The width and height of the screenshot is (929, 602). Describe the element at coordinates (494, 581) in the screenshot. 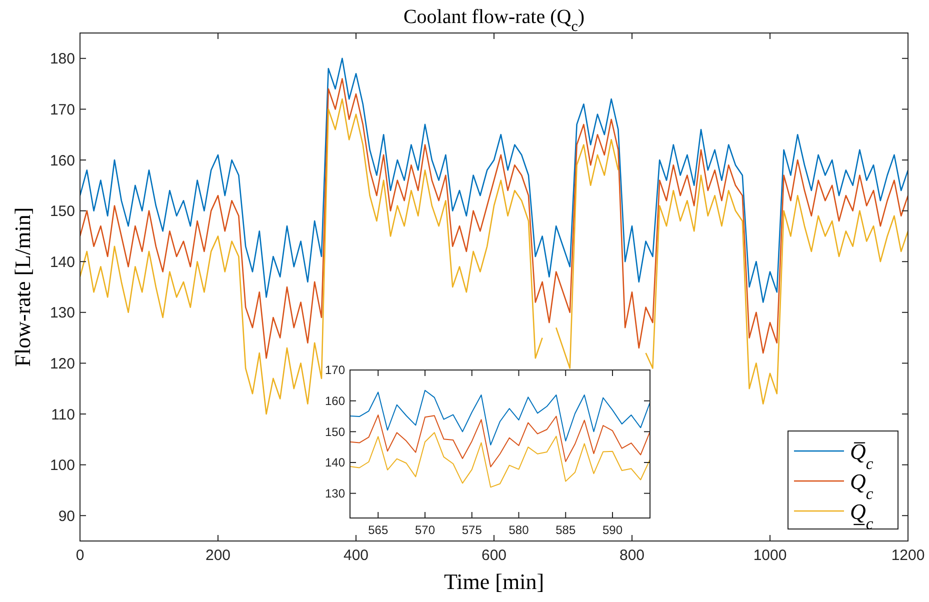

I see `x-axis-title: Time [min]` at that location.